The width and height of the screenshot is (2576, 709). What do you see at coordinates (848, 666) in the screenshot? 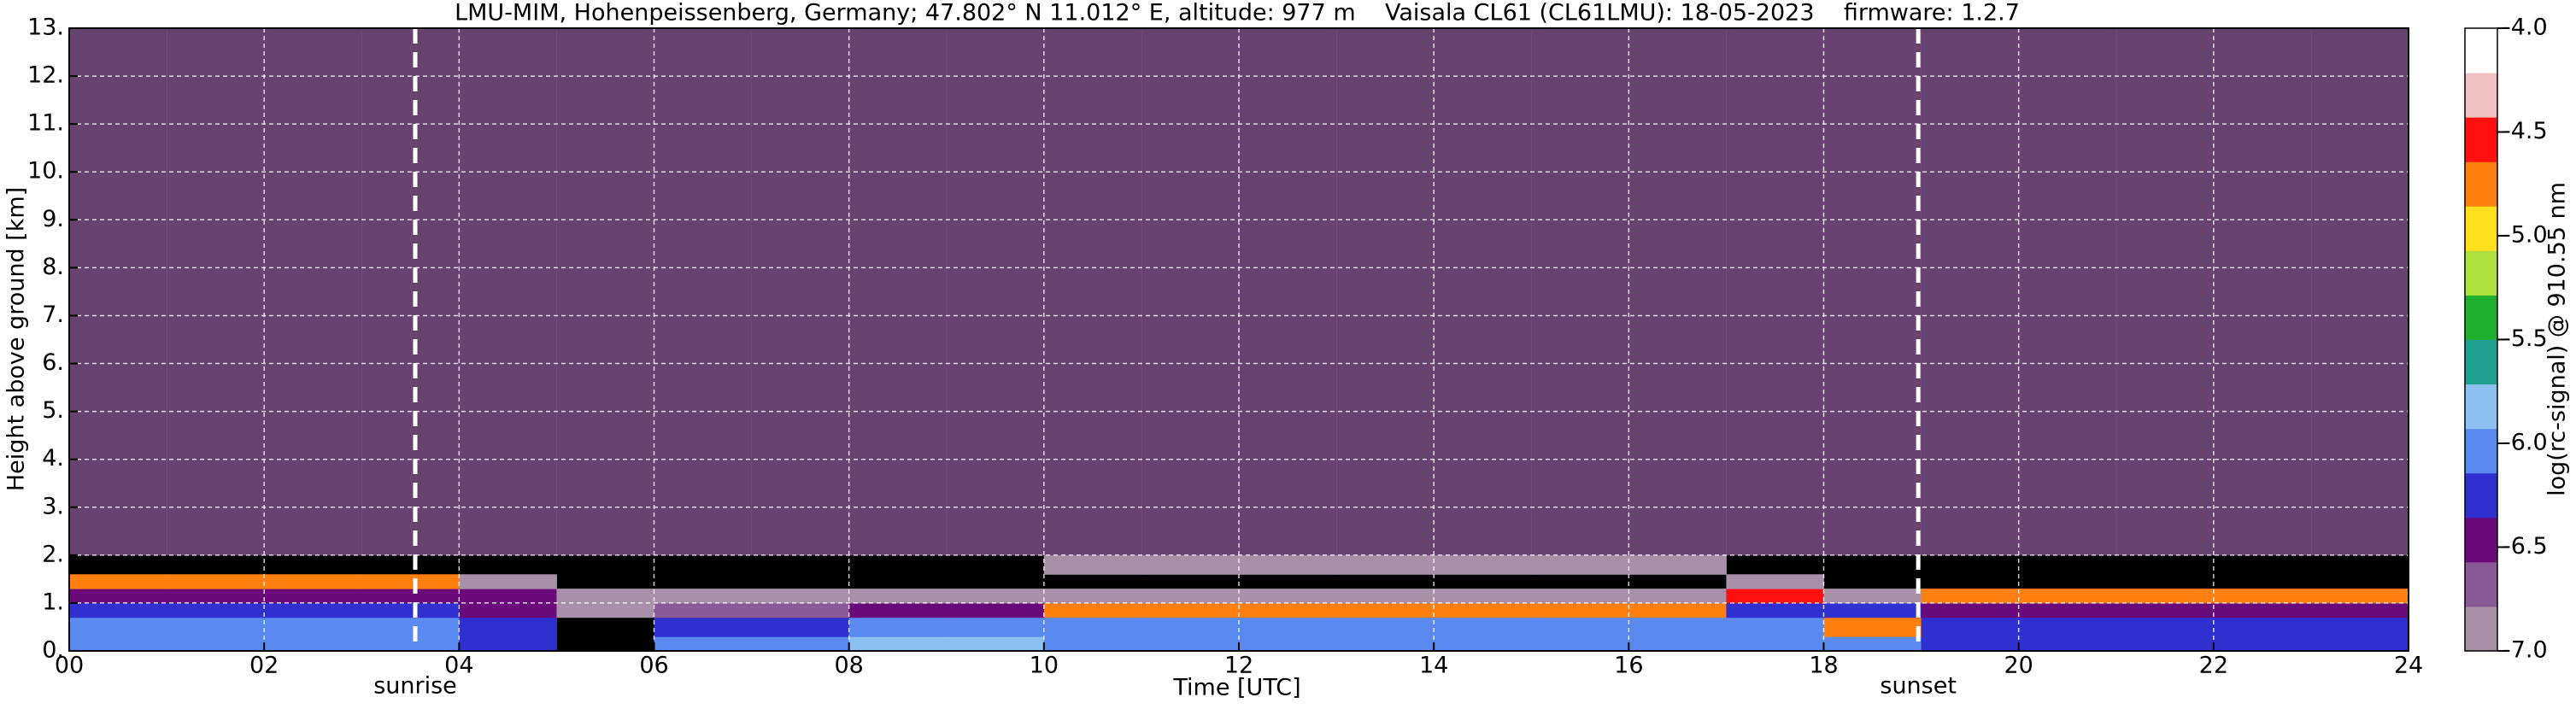
I see `x-tick-label: 08` at bounding box center [848, 666].